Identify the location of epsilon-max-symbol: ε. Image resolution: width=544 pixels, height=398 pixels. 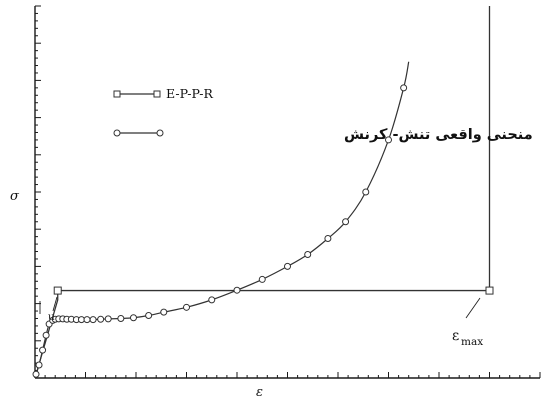
(455, 336).